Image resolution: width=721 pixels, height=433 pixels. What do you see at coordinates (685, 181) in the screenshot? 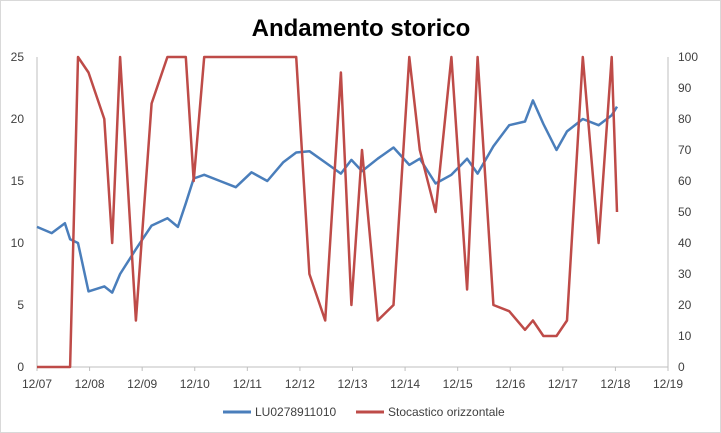
I see `y-right-tick-label: 60` at bounding box center [685, 181].